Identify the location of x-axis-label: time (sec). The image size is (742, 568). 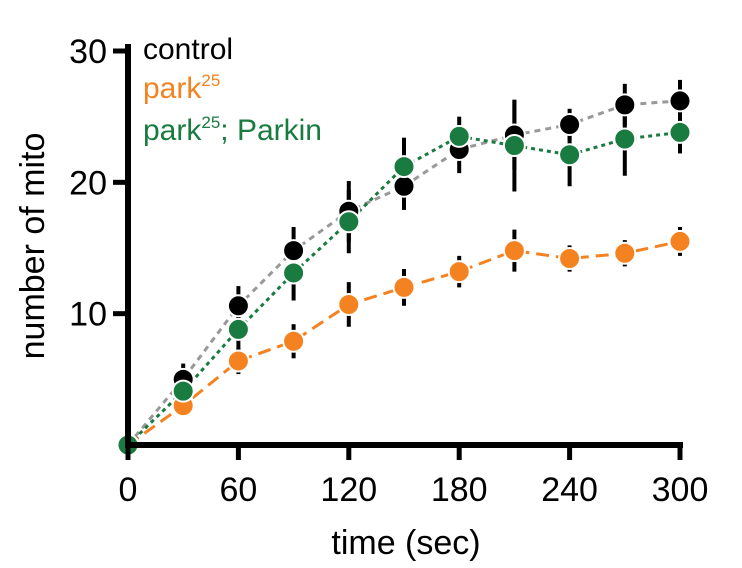
(405, 543).